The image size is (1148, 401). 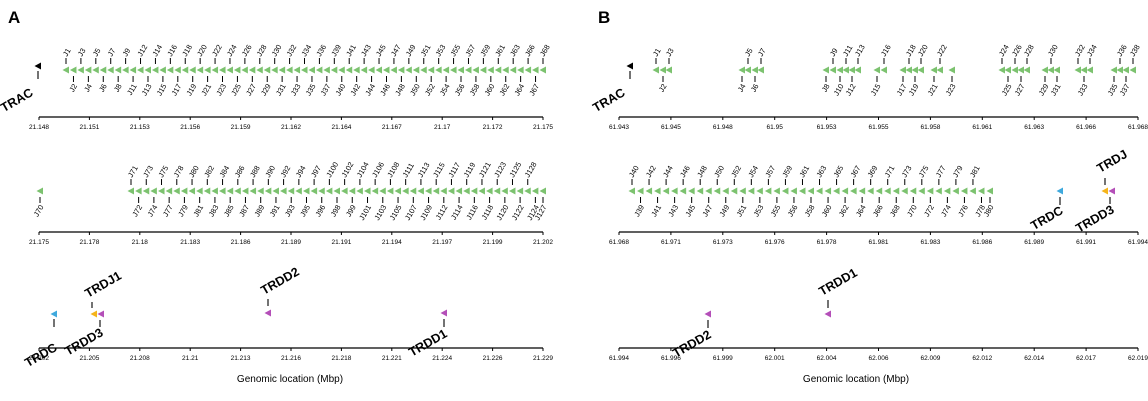 What do you see at coordinates (457, 212) in the screenshot?
I see `gene-label: J114` at bounding box center [457, 212].